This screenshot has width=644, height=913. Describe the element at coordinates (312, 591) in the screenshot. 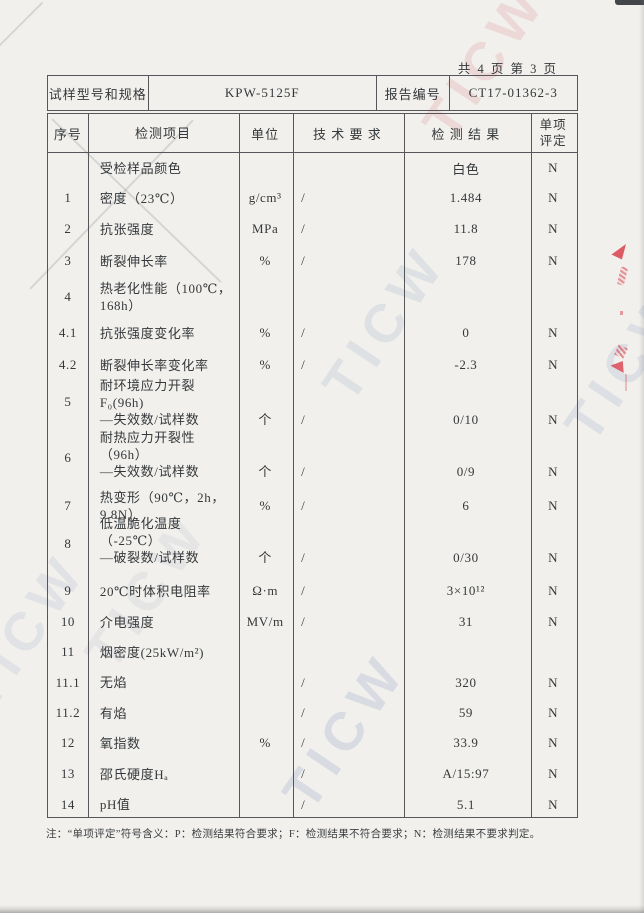

I see `table-row: 9 20℃时体积电阻率 Ω·m / 3×10¹² N` at that location.